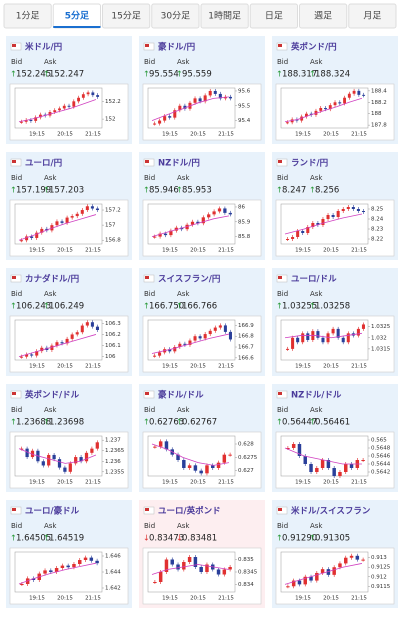  I want to click on tab-label: 1時間足, so click(224, 16).